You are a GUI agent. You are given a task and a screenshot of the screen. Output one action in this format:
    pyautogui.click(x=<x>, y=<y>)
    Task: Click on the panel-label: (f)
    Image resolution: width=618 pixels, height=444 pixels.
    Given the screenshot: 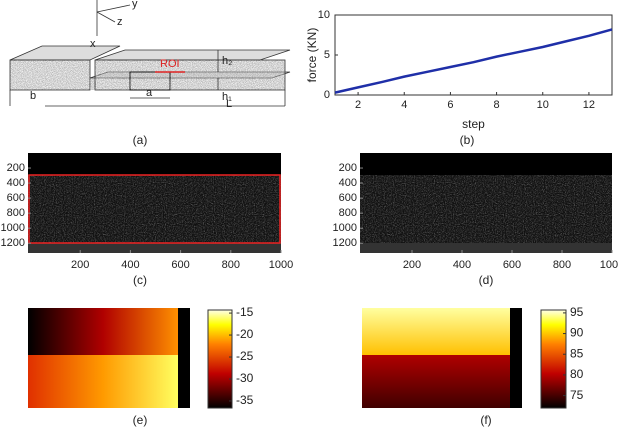 What is the action you would take?
    pyautogui.click(x=485, y=420)
    